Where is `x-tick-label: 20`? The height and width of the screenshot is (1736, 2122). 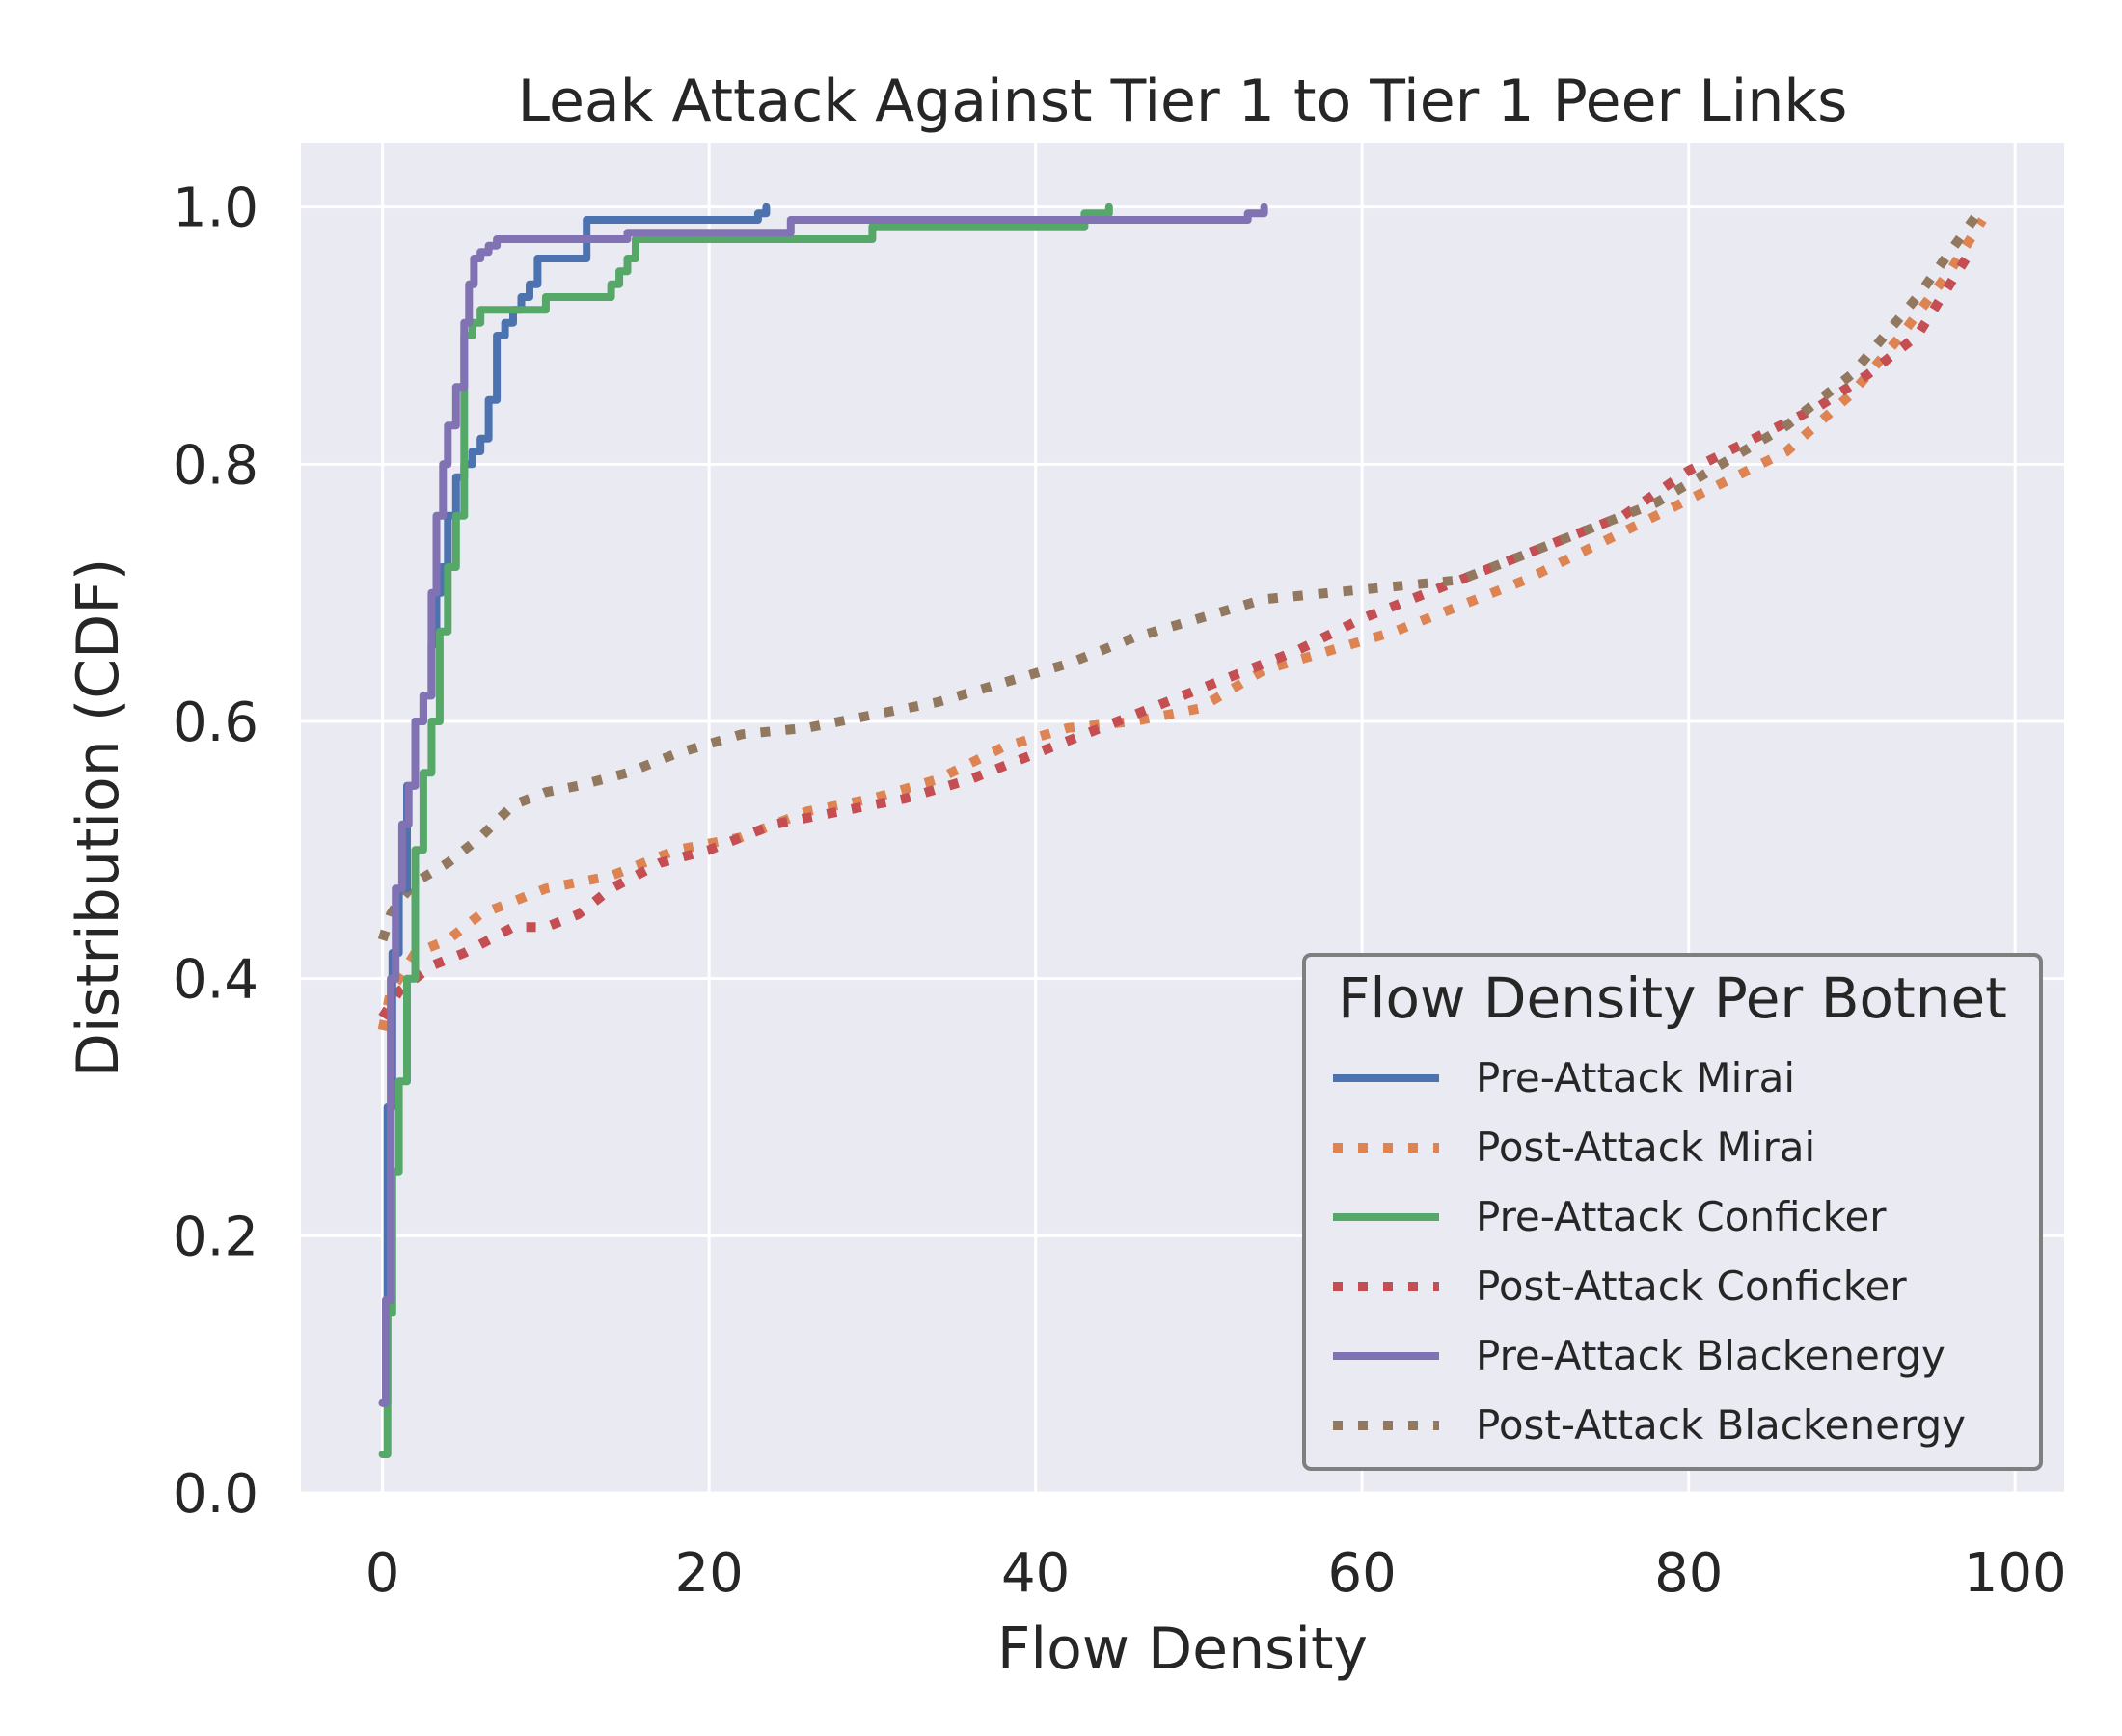
x-tick-label: 20 is located at coordinates (710, 1573).